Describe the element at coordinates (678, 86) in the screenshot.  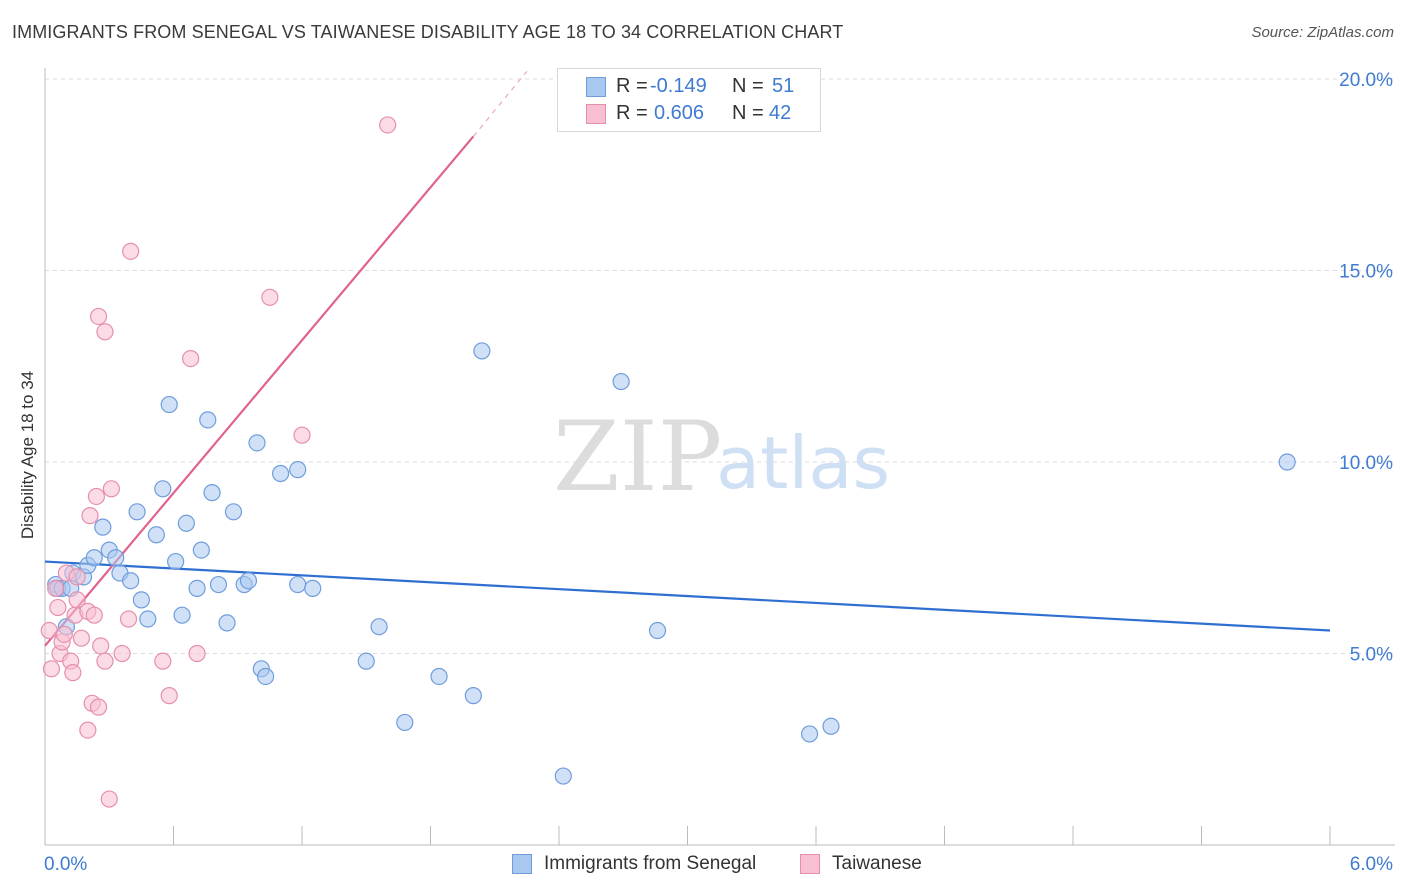
I see `legend-r-value: -0.149` at that location.